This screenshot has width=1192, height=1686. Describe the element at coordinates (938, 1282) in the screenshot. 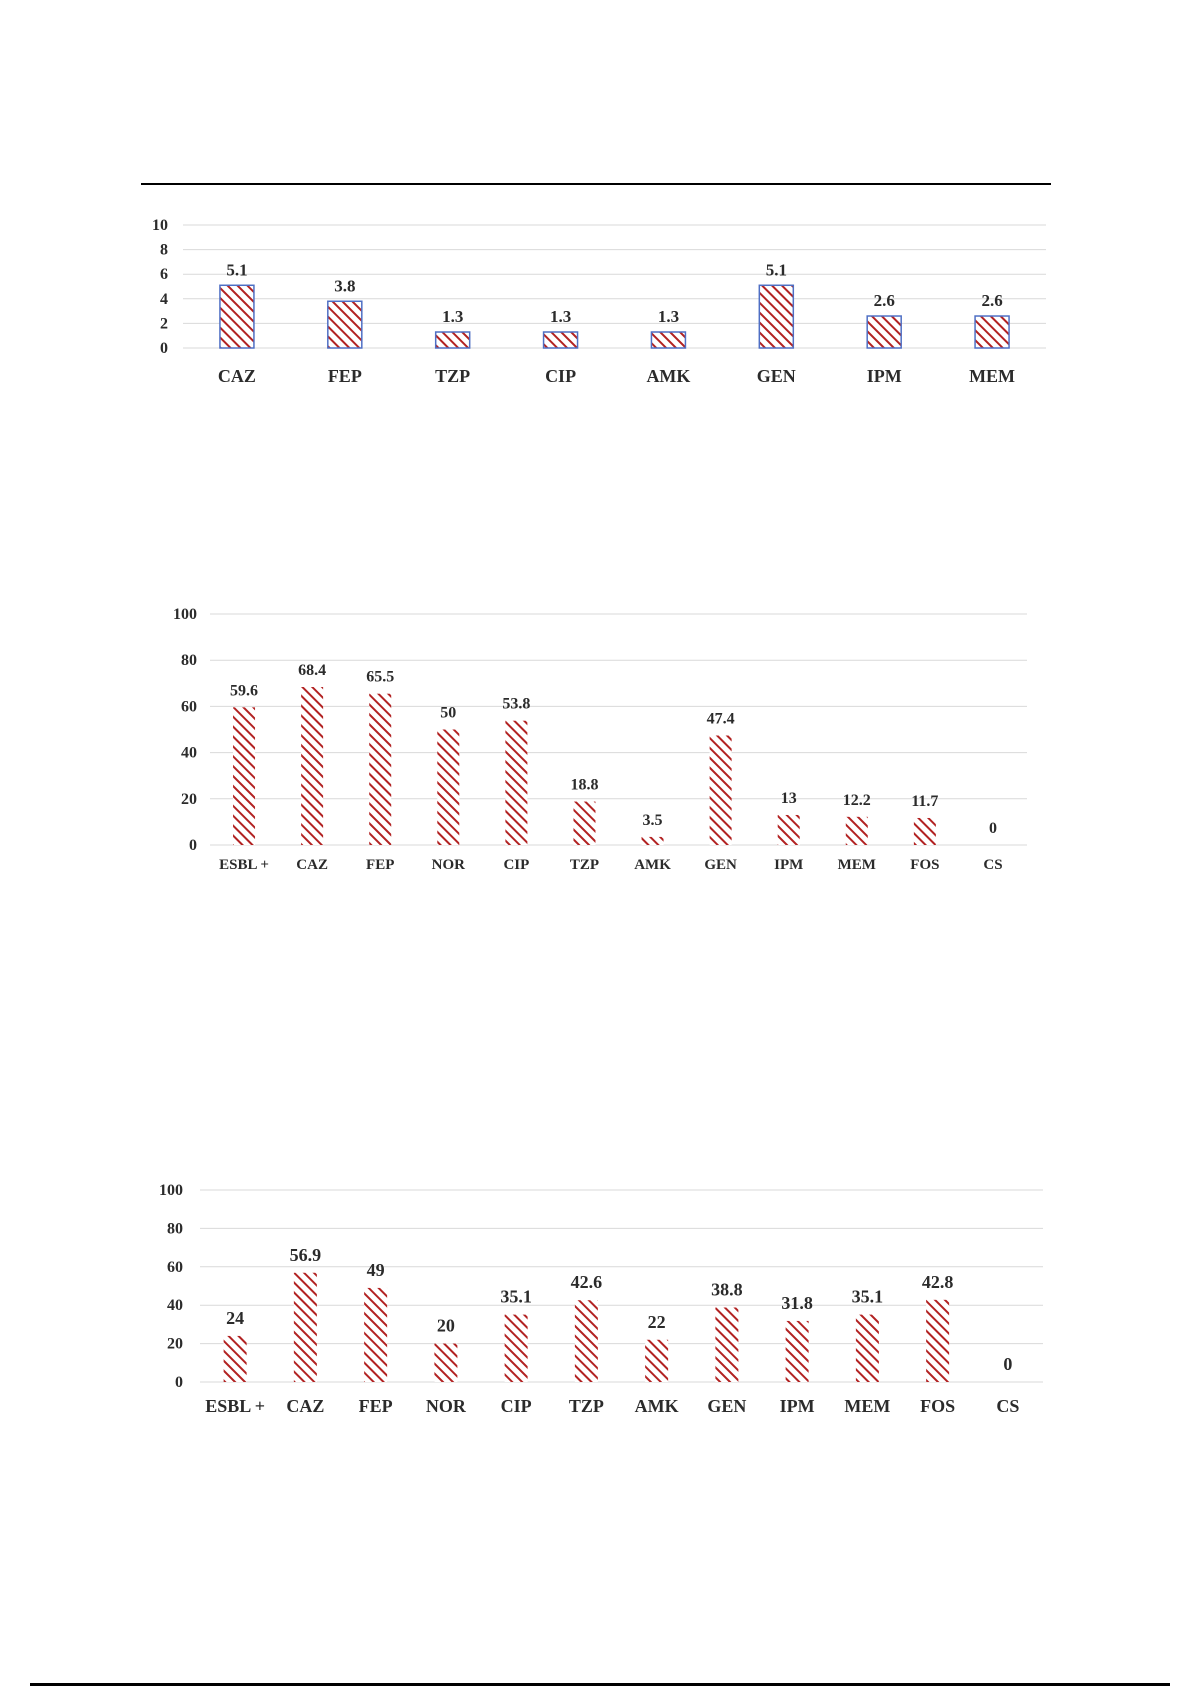

I see `data-label: 42.8` at that location.